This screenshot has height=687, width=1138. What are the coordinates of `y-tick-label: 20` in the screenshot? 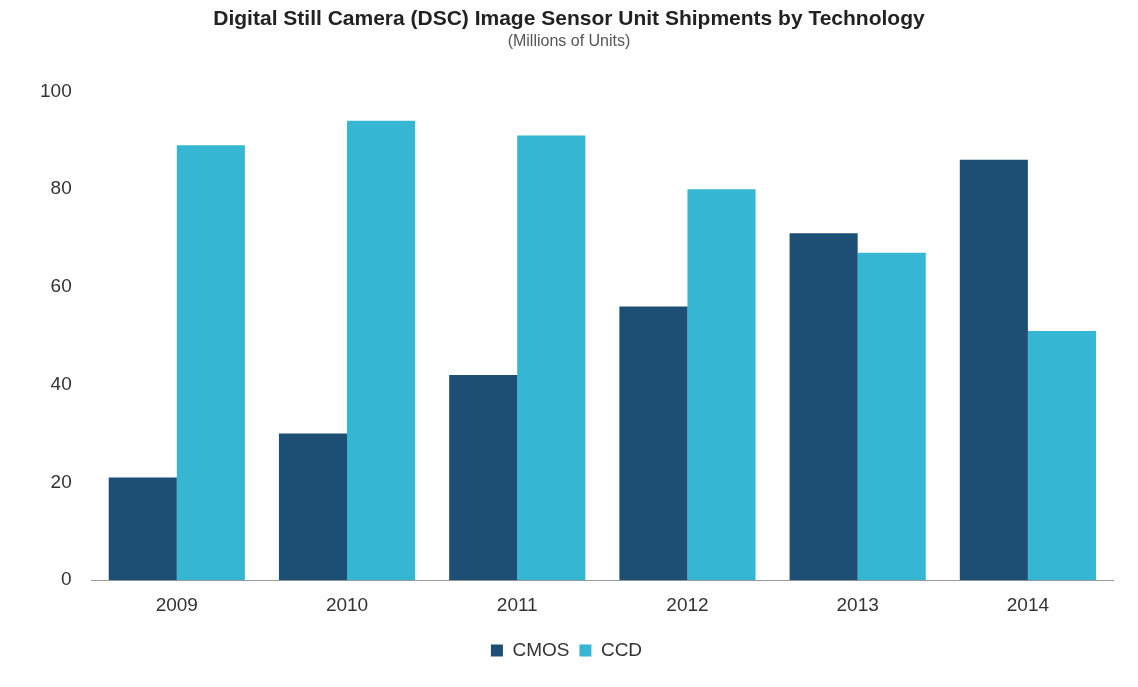 It's located at (61, 481).